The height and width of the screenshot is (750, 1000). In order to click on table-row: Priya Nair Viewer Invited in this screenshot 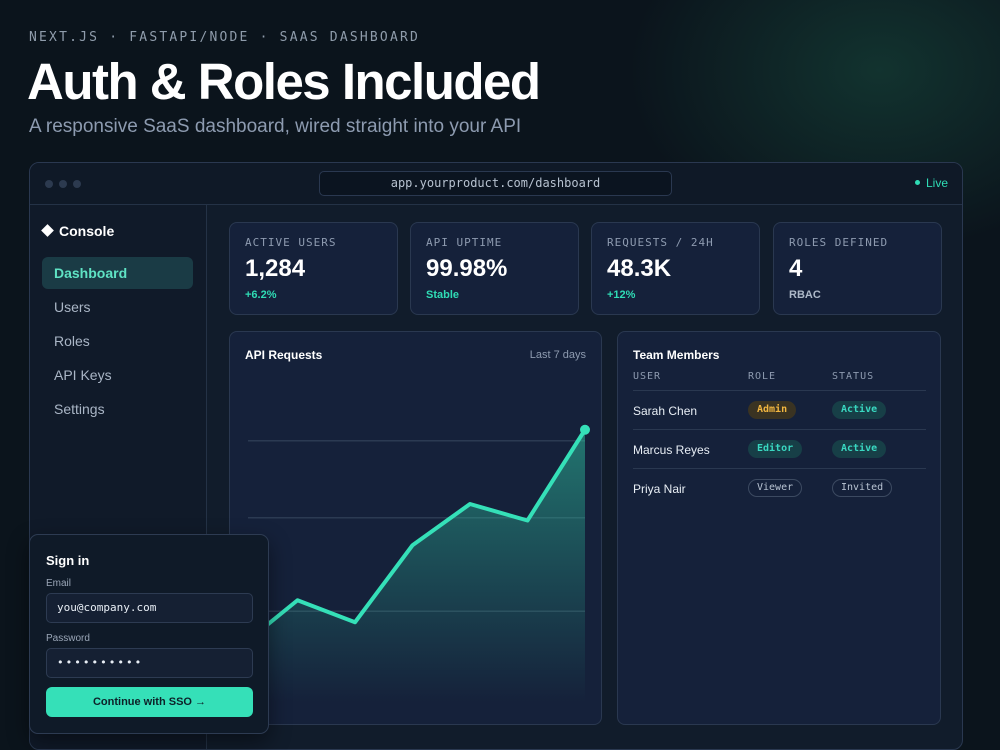, I will do `click(779, 488)`.